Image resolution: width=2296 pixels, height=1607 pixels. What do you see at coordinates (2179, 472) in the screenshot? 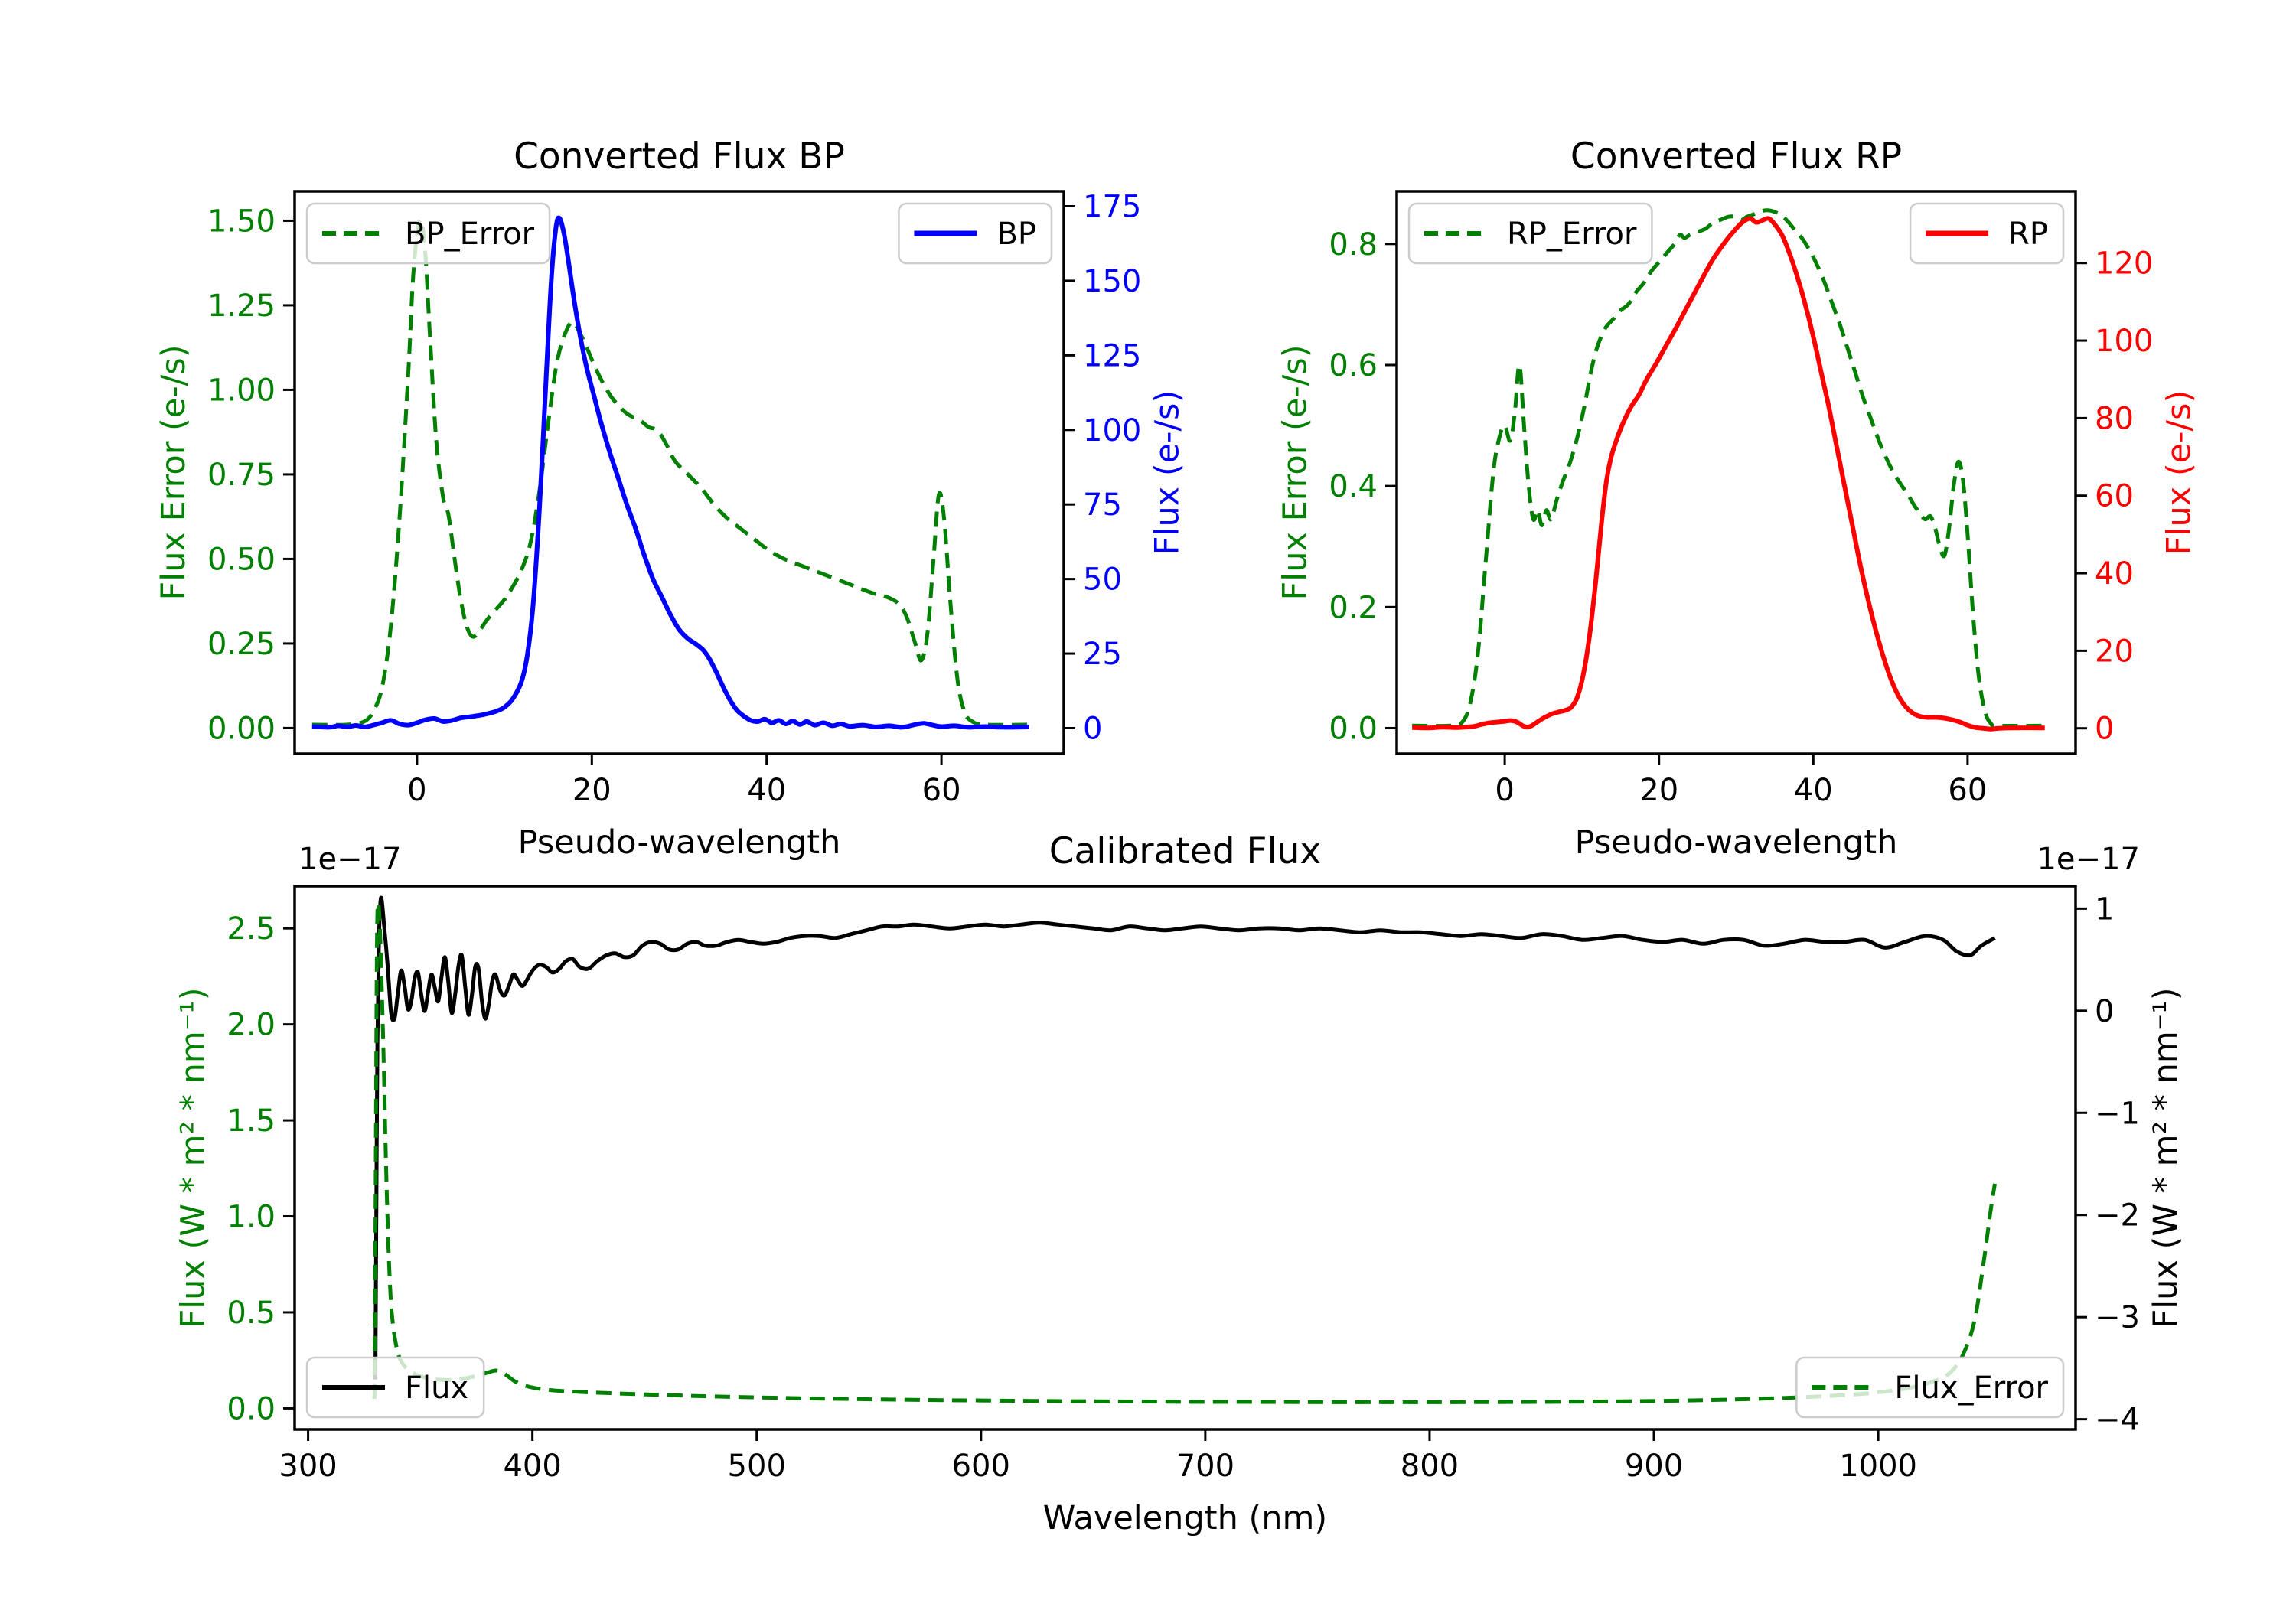
I see `rp-ylabel-right: Flux (e-/s)` at bounding box center [2179, 472].